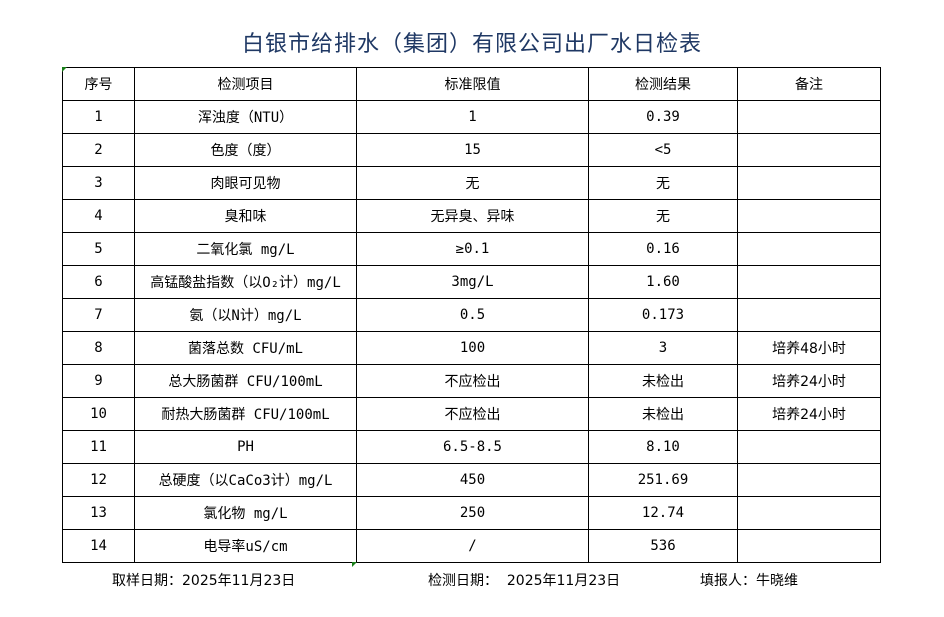 The height and width of the screenshot is (617, 944). What do you see at coordinates (98, 249) in the screenshot?
I see `cell-index: 5` at bounding box center [98, 249].